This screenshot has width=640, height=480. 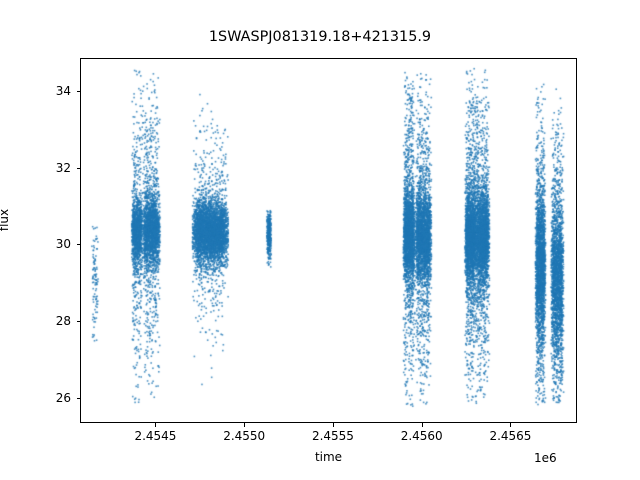 What do you see at coordinates (320, 37) in the screenshot?
I see `page-title: 1SWASPJ081319.18+421315.9` at bounding box center [320, 37].